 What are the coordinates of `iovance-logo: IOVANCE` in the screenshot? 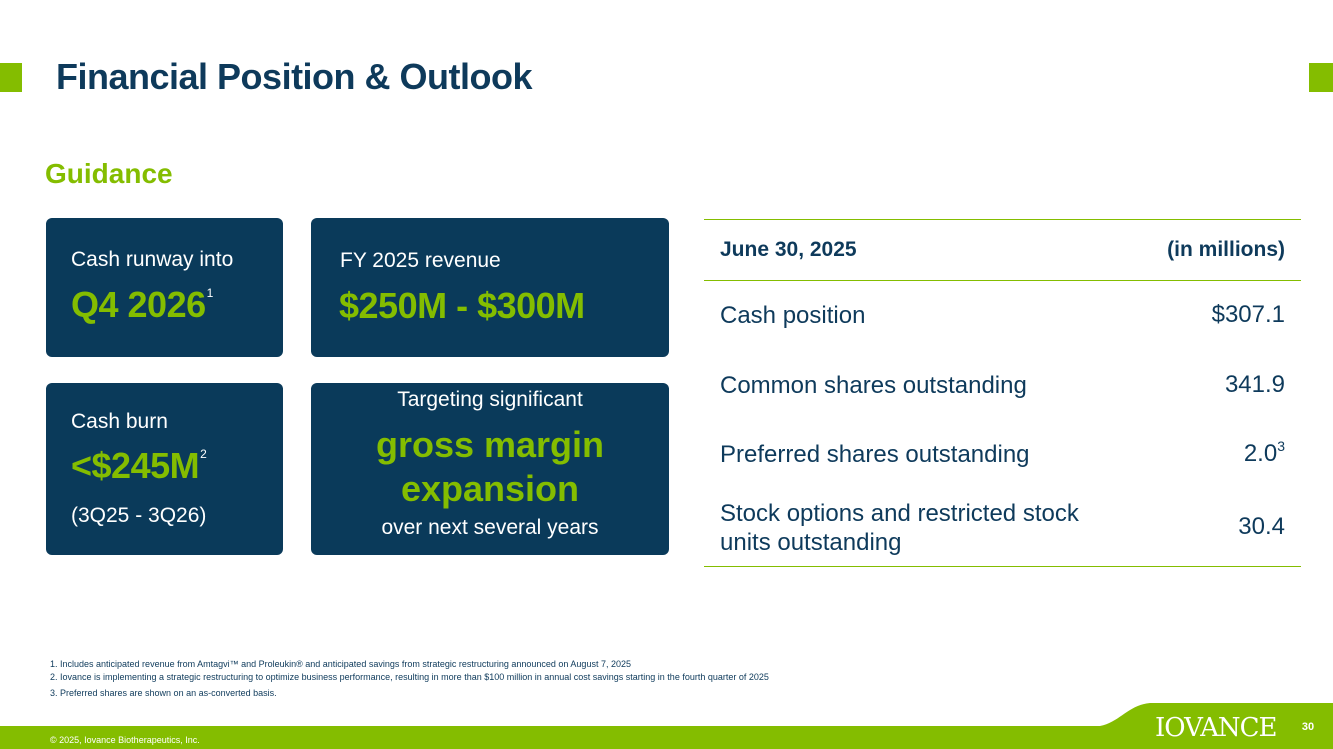 It's located at (1216, 728).